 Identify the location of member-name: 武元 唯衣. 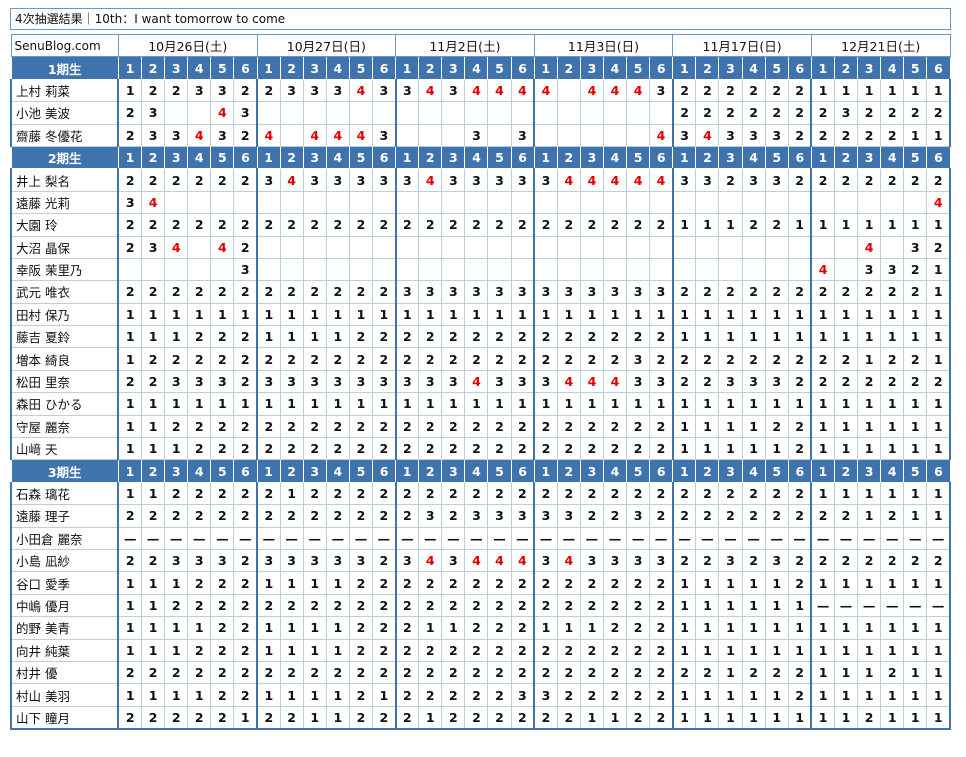
(64, 292).